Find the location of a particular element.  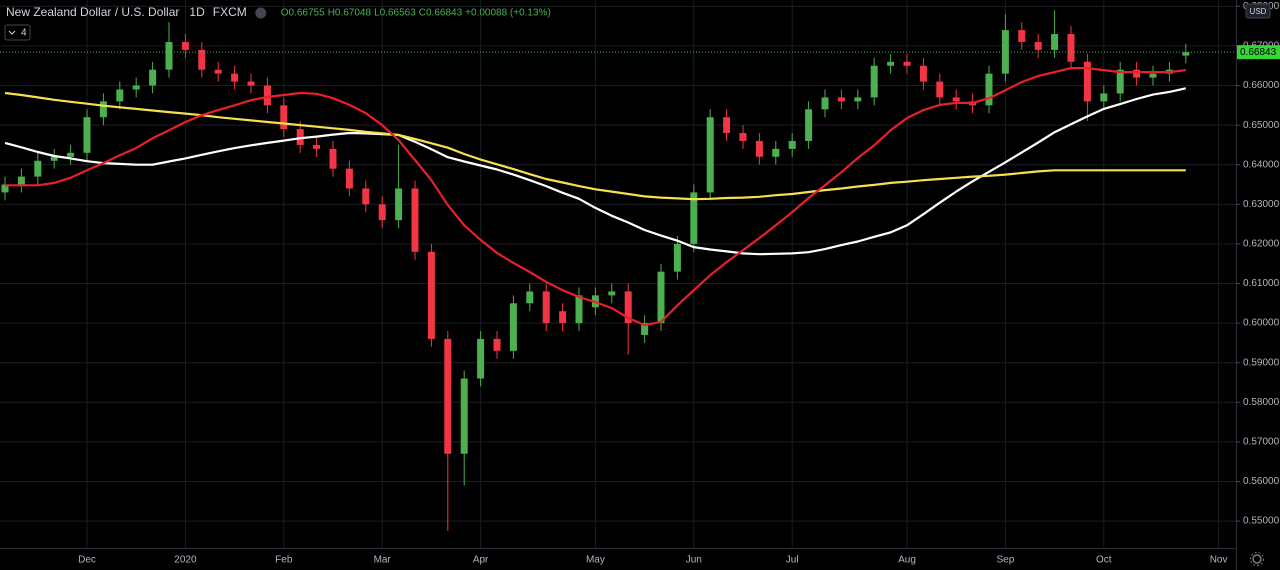

settings-icon is located at coordinates (1257, 559).